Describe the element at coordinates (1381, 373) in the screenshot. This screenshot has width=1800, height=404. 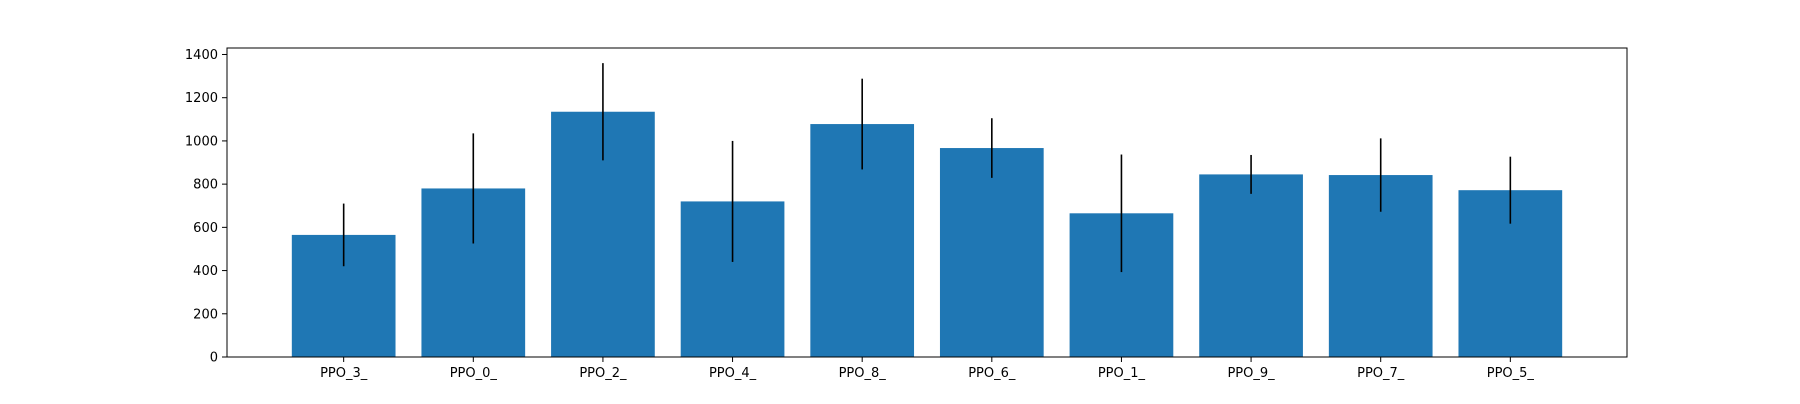
I see `x-tick-label: PPO_7_` at that location.